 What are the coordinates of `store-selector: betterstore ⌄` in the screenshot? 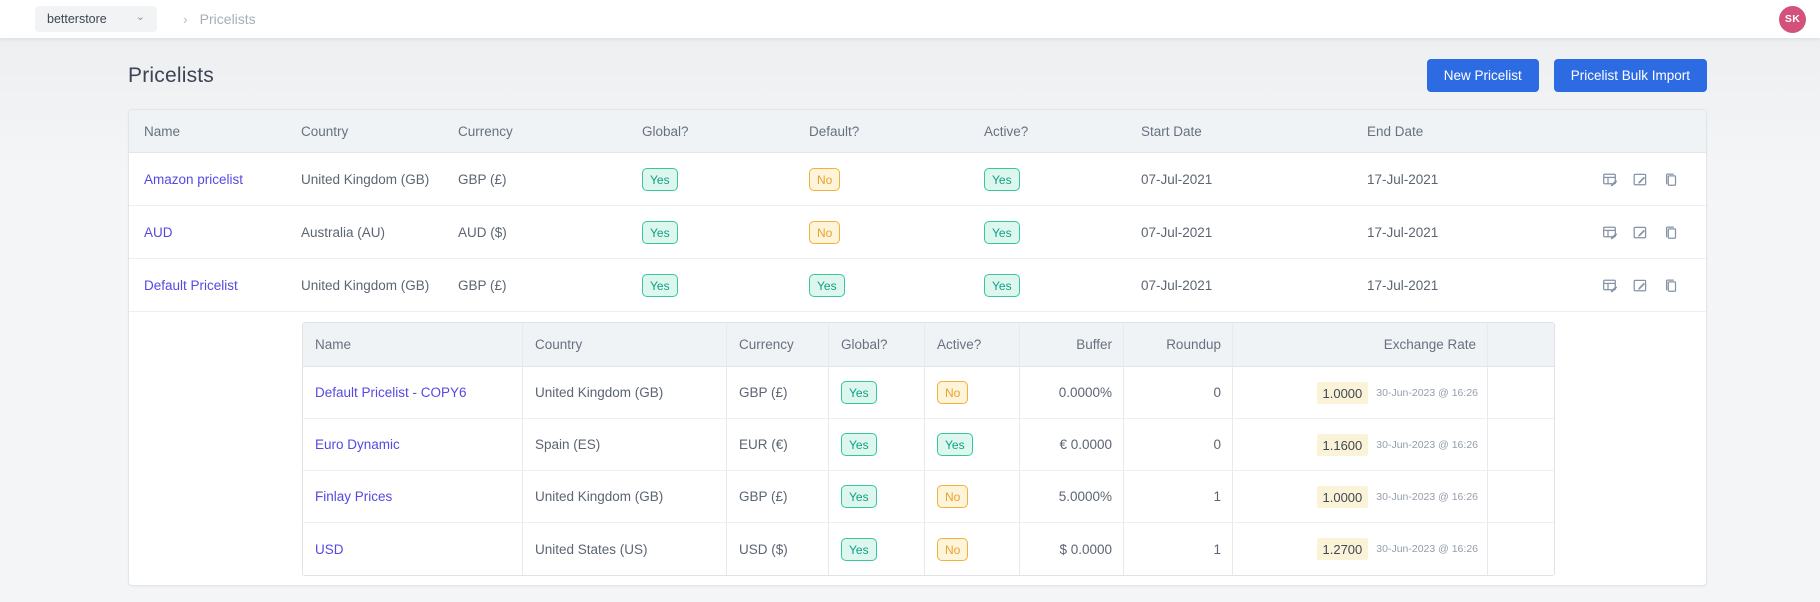 It's located at (96, 19).